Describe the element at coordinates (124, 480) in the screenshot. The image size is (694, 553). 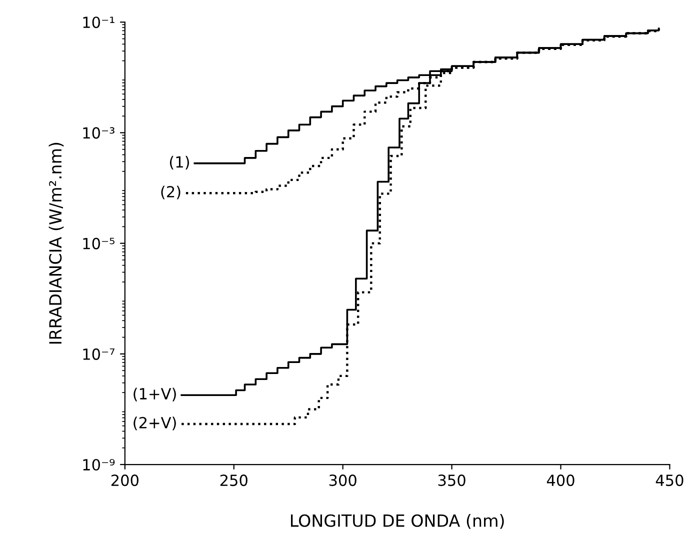
I see `x-tick-label: 200` at that location.